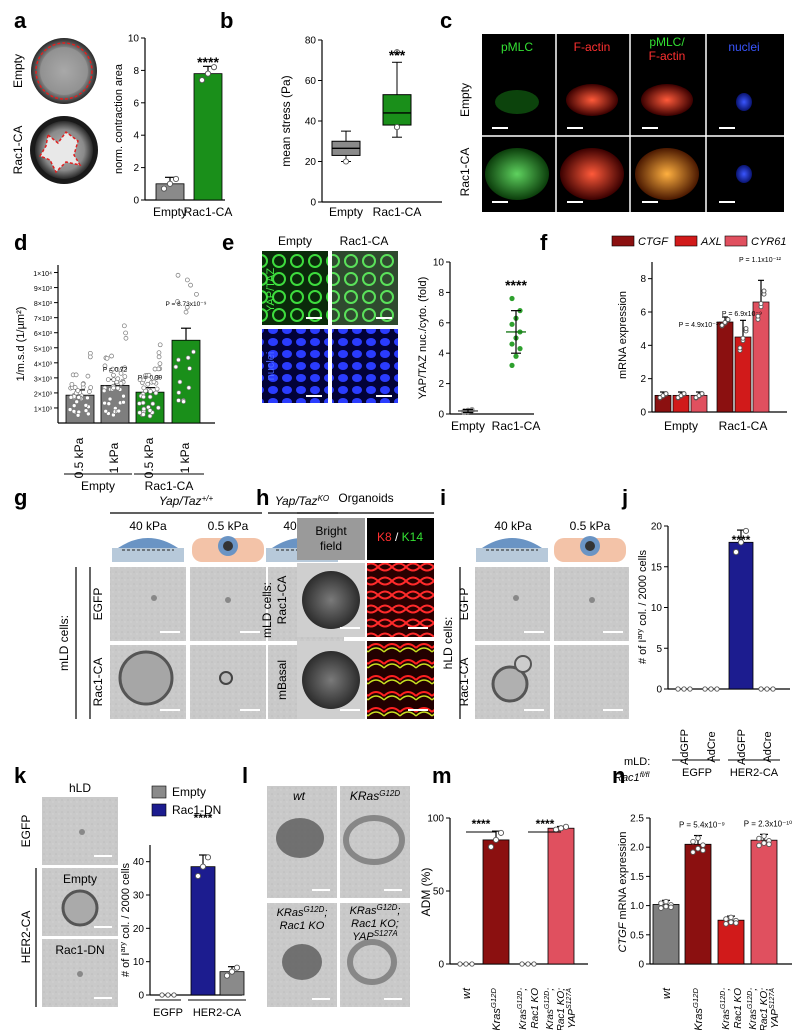  What do you see at coordinates (700, 325) in the screenshot?
I see `pvalue-label: P = 4.9x10⁻¹⁰` at bounding box center [700, 325].